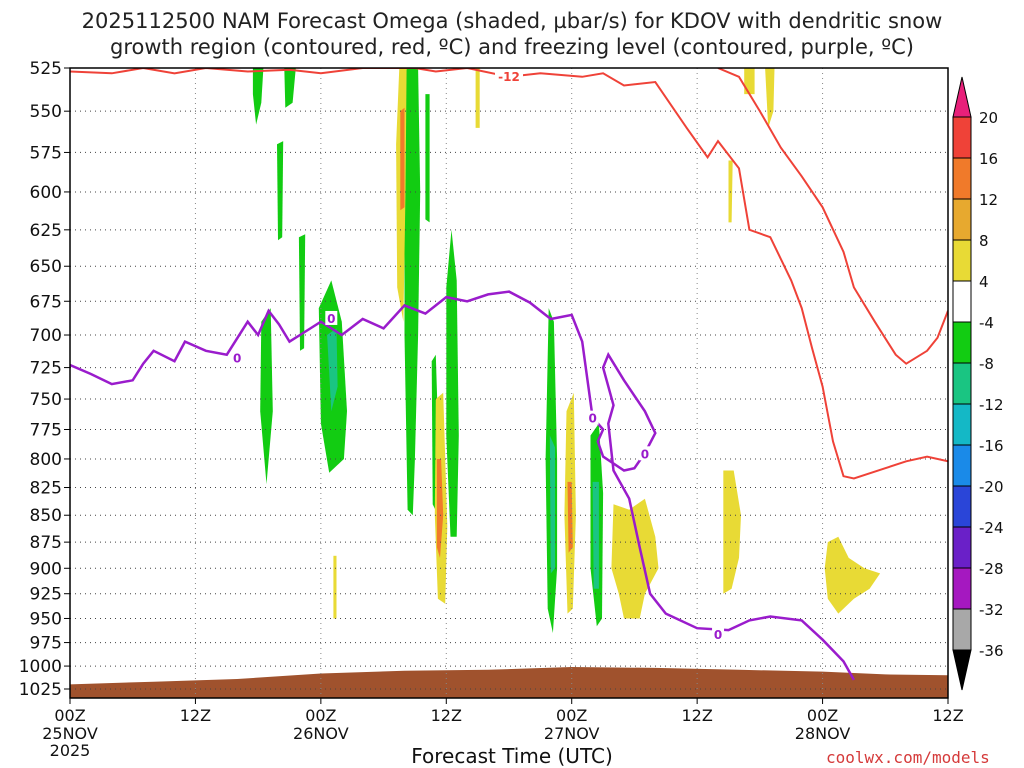 Image resolution: width=1024 pixels, height=768 pixels. What do you see at coordinates (446, 715) in the screenshot?
I see `x-tick-label-3: 12Z` at bounding box center [446, 715].